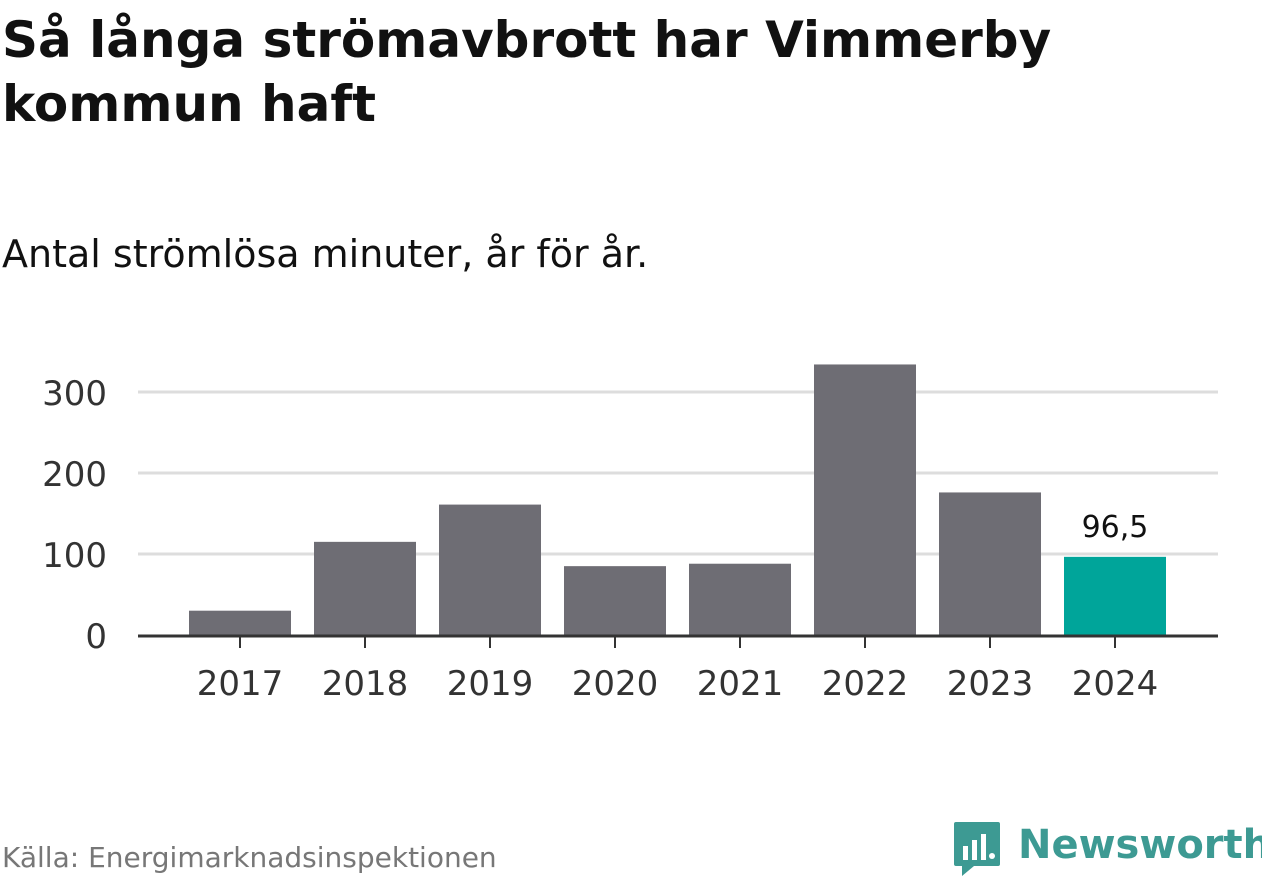 The image size is (1262, 879). I want to click on bar-2019, so click(490, 569).